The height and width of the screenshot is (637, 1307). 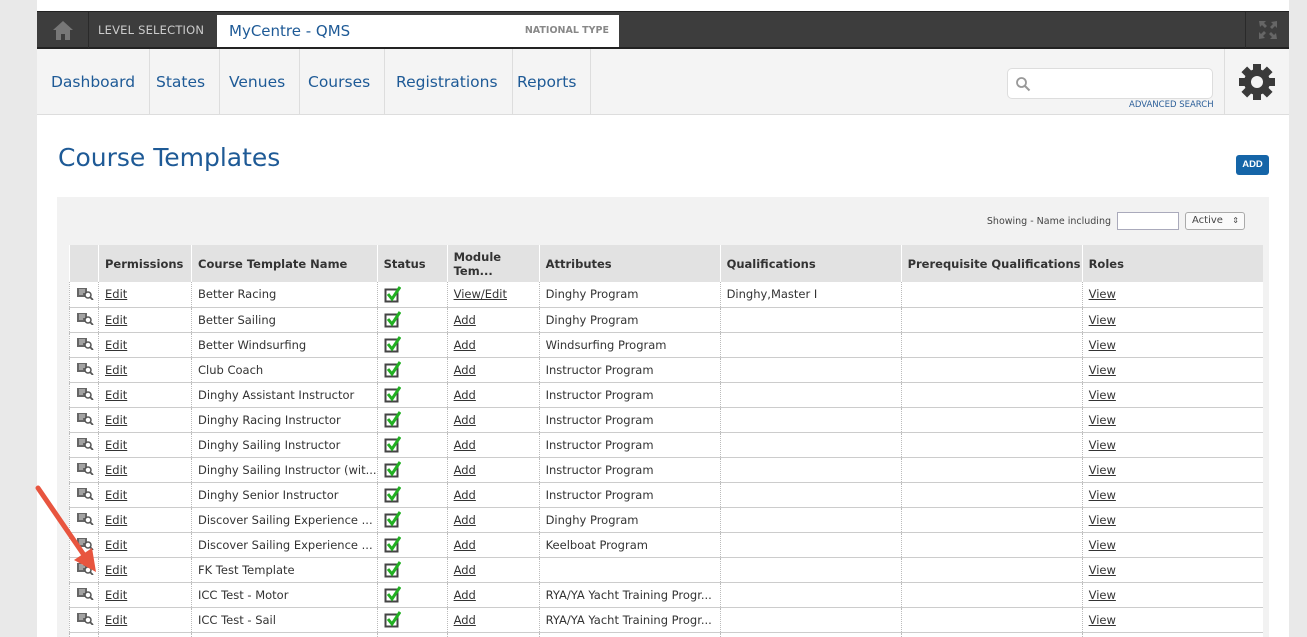 What do you see at coordinates (94, 81) in the screenshot?
I see `nav-dashboard: Dashboard` at bounding box center [94, 81].